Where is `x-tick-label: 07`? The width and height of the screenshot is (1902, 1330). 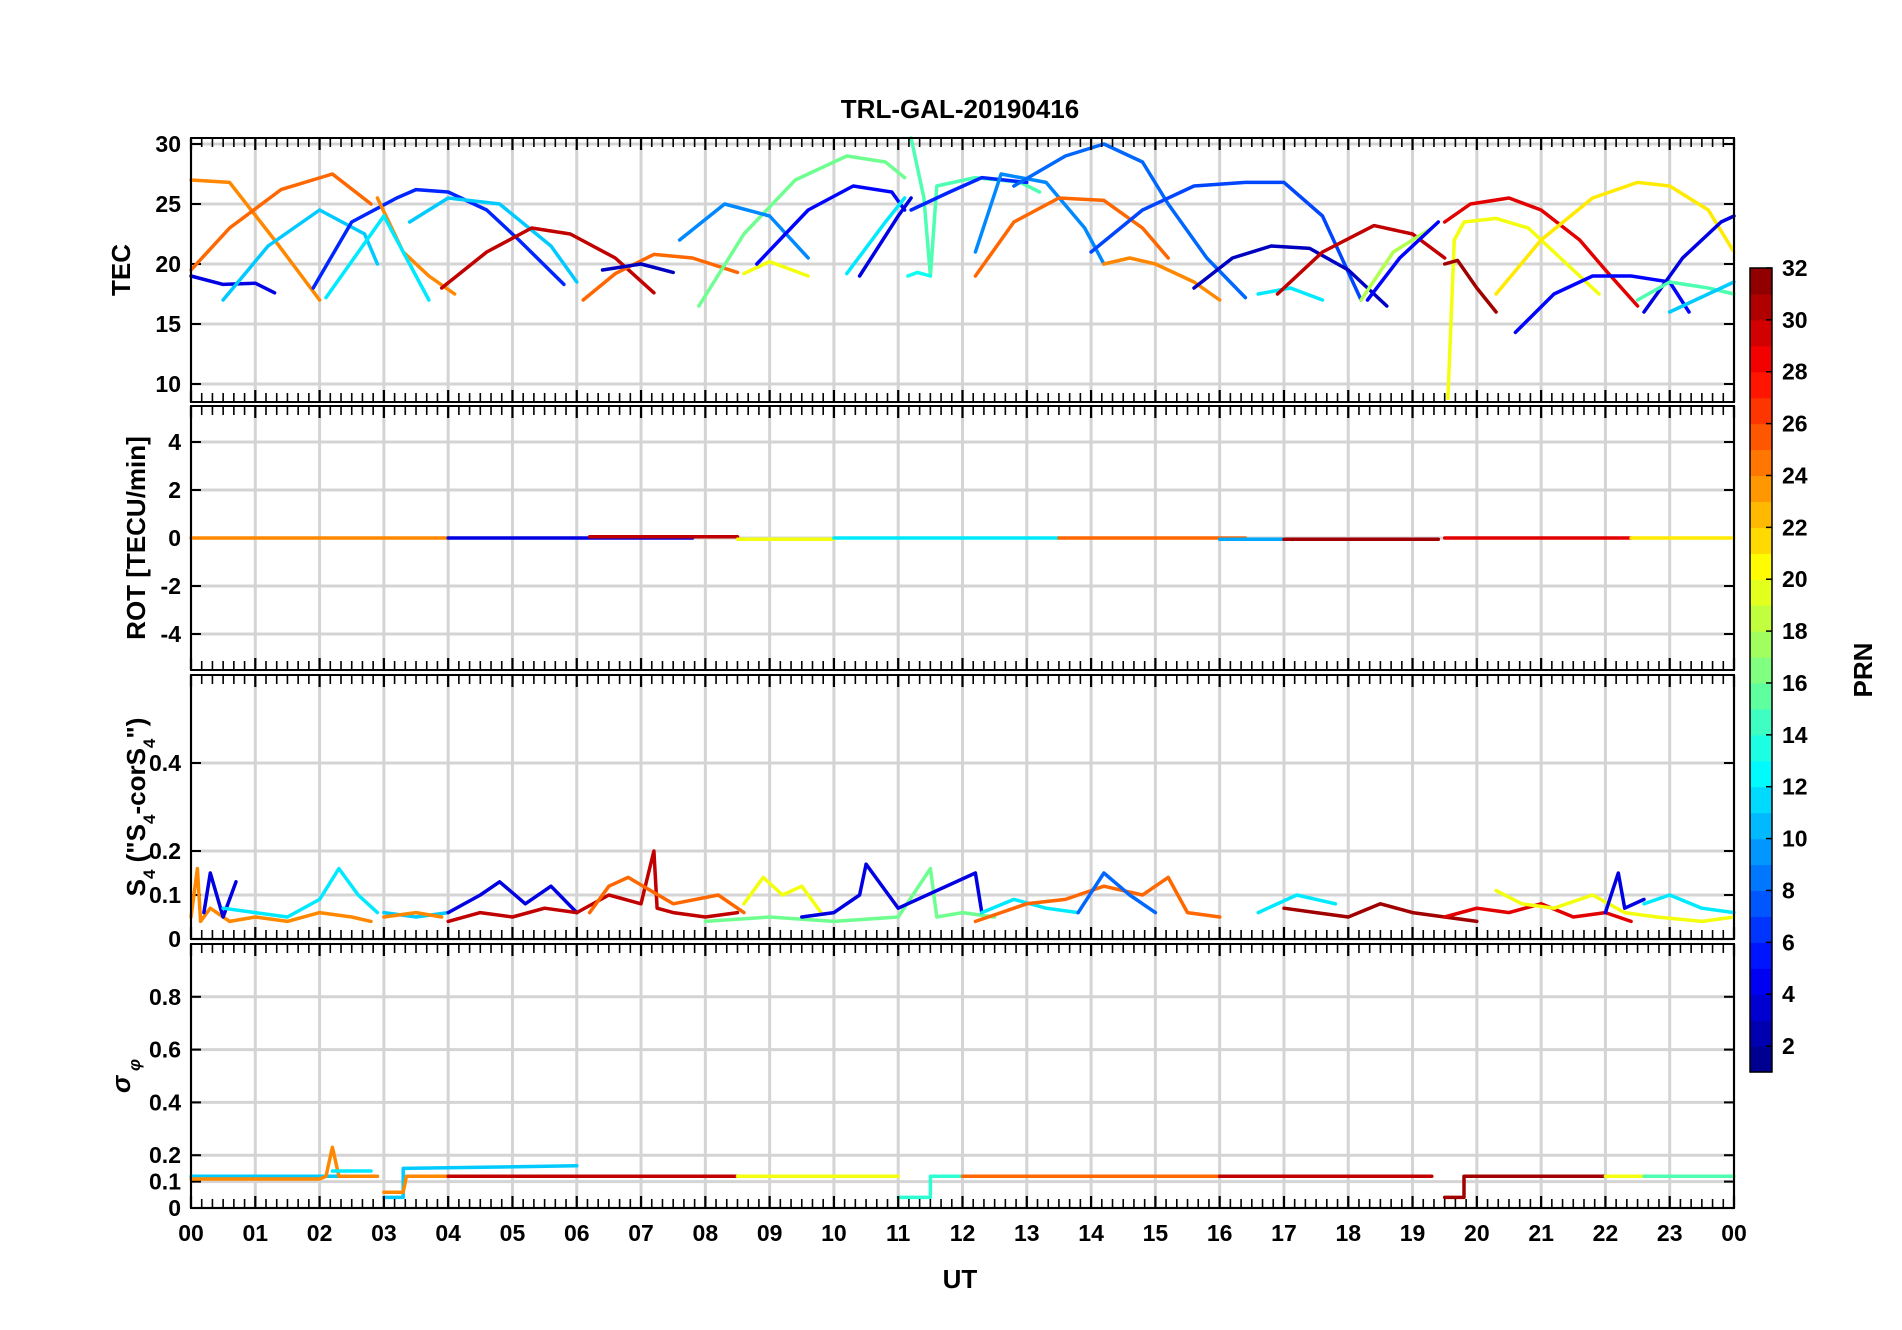 x-tick-label: 07 is located at coordinates (641, 1233).